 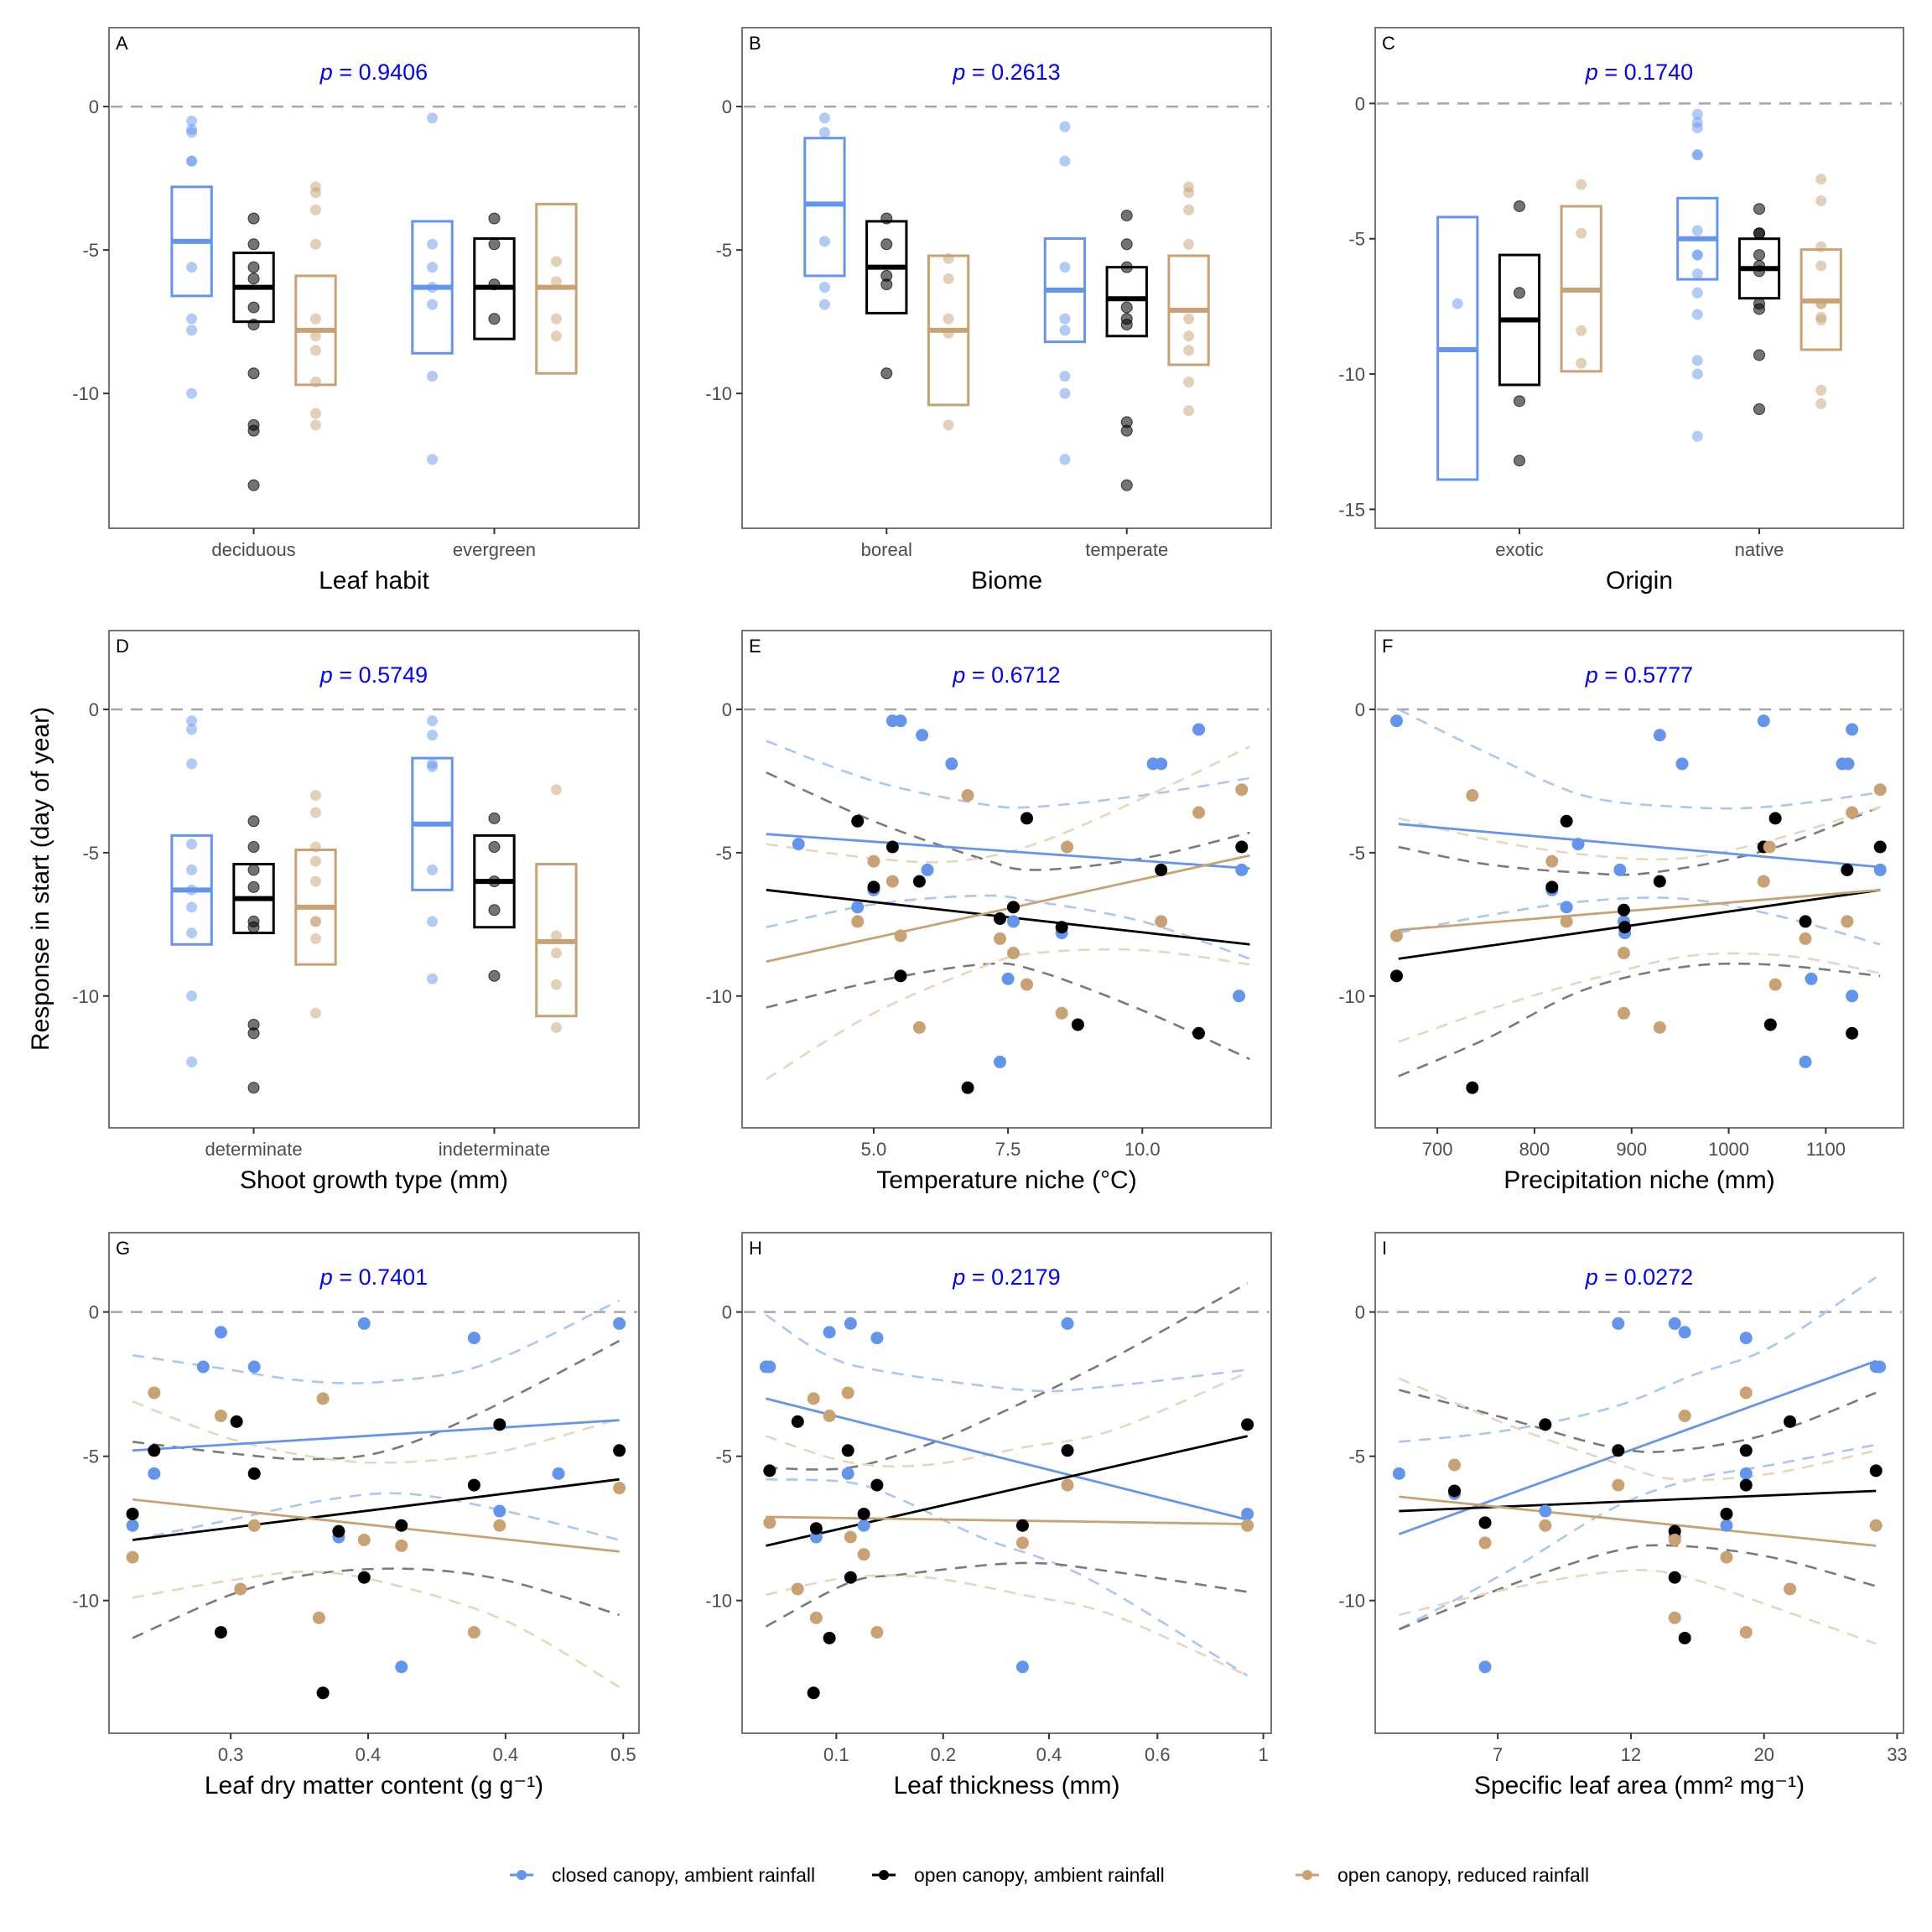 What do you see at coordinates (85, 996) in the screenshot?
I see `y-tick-label: -10` at bounding box center [85, 996].